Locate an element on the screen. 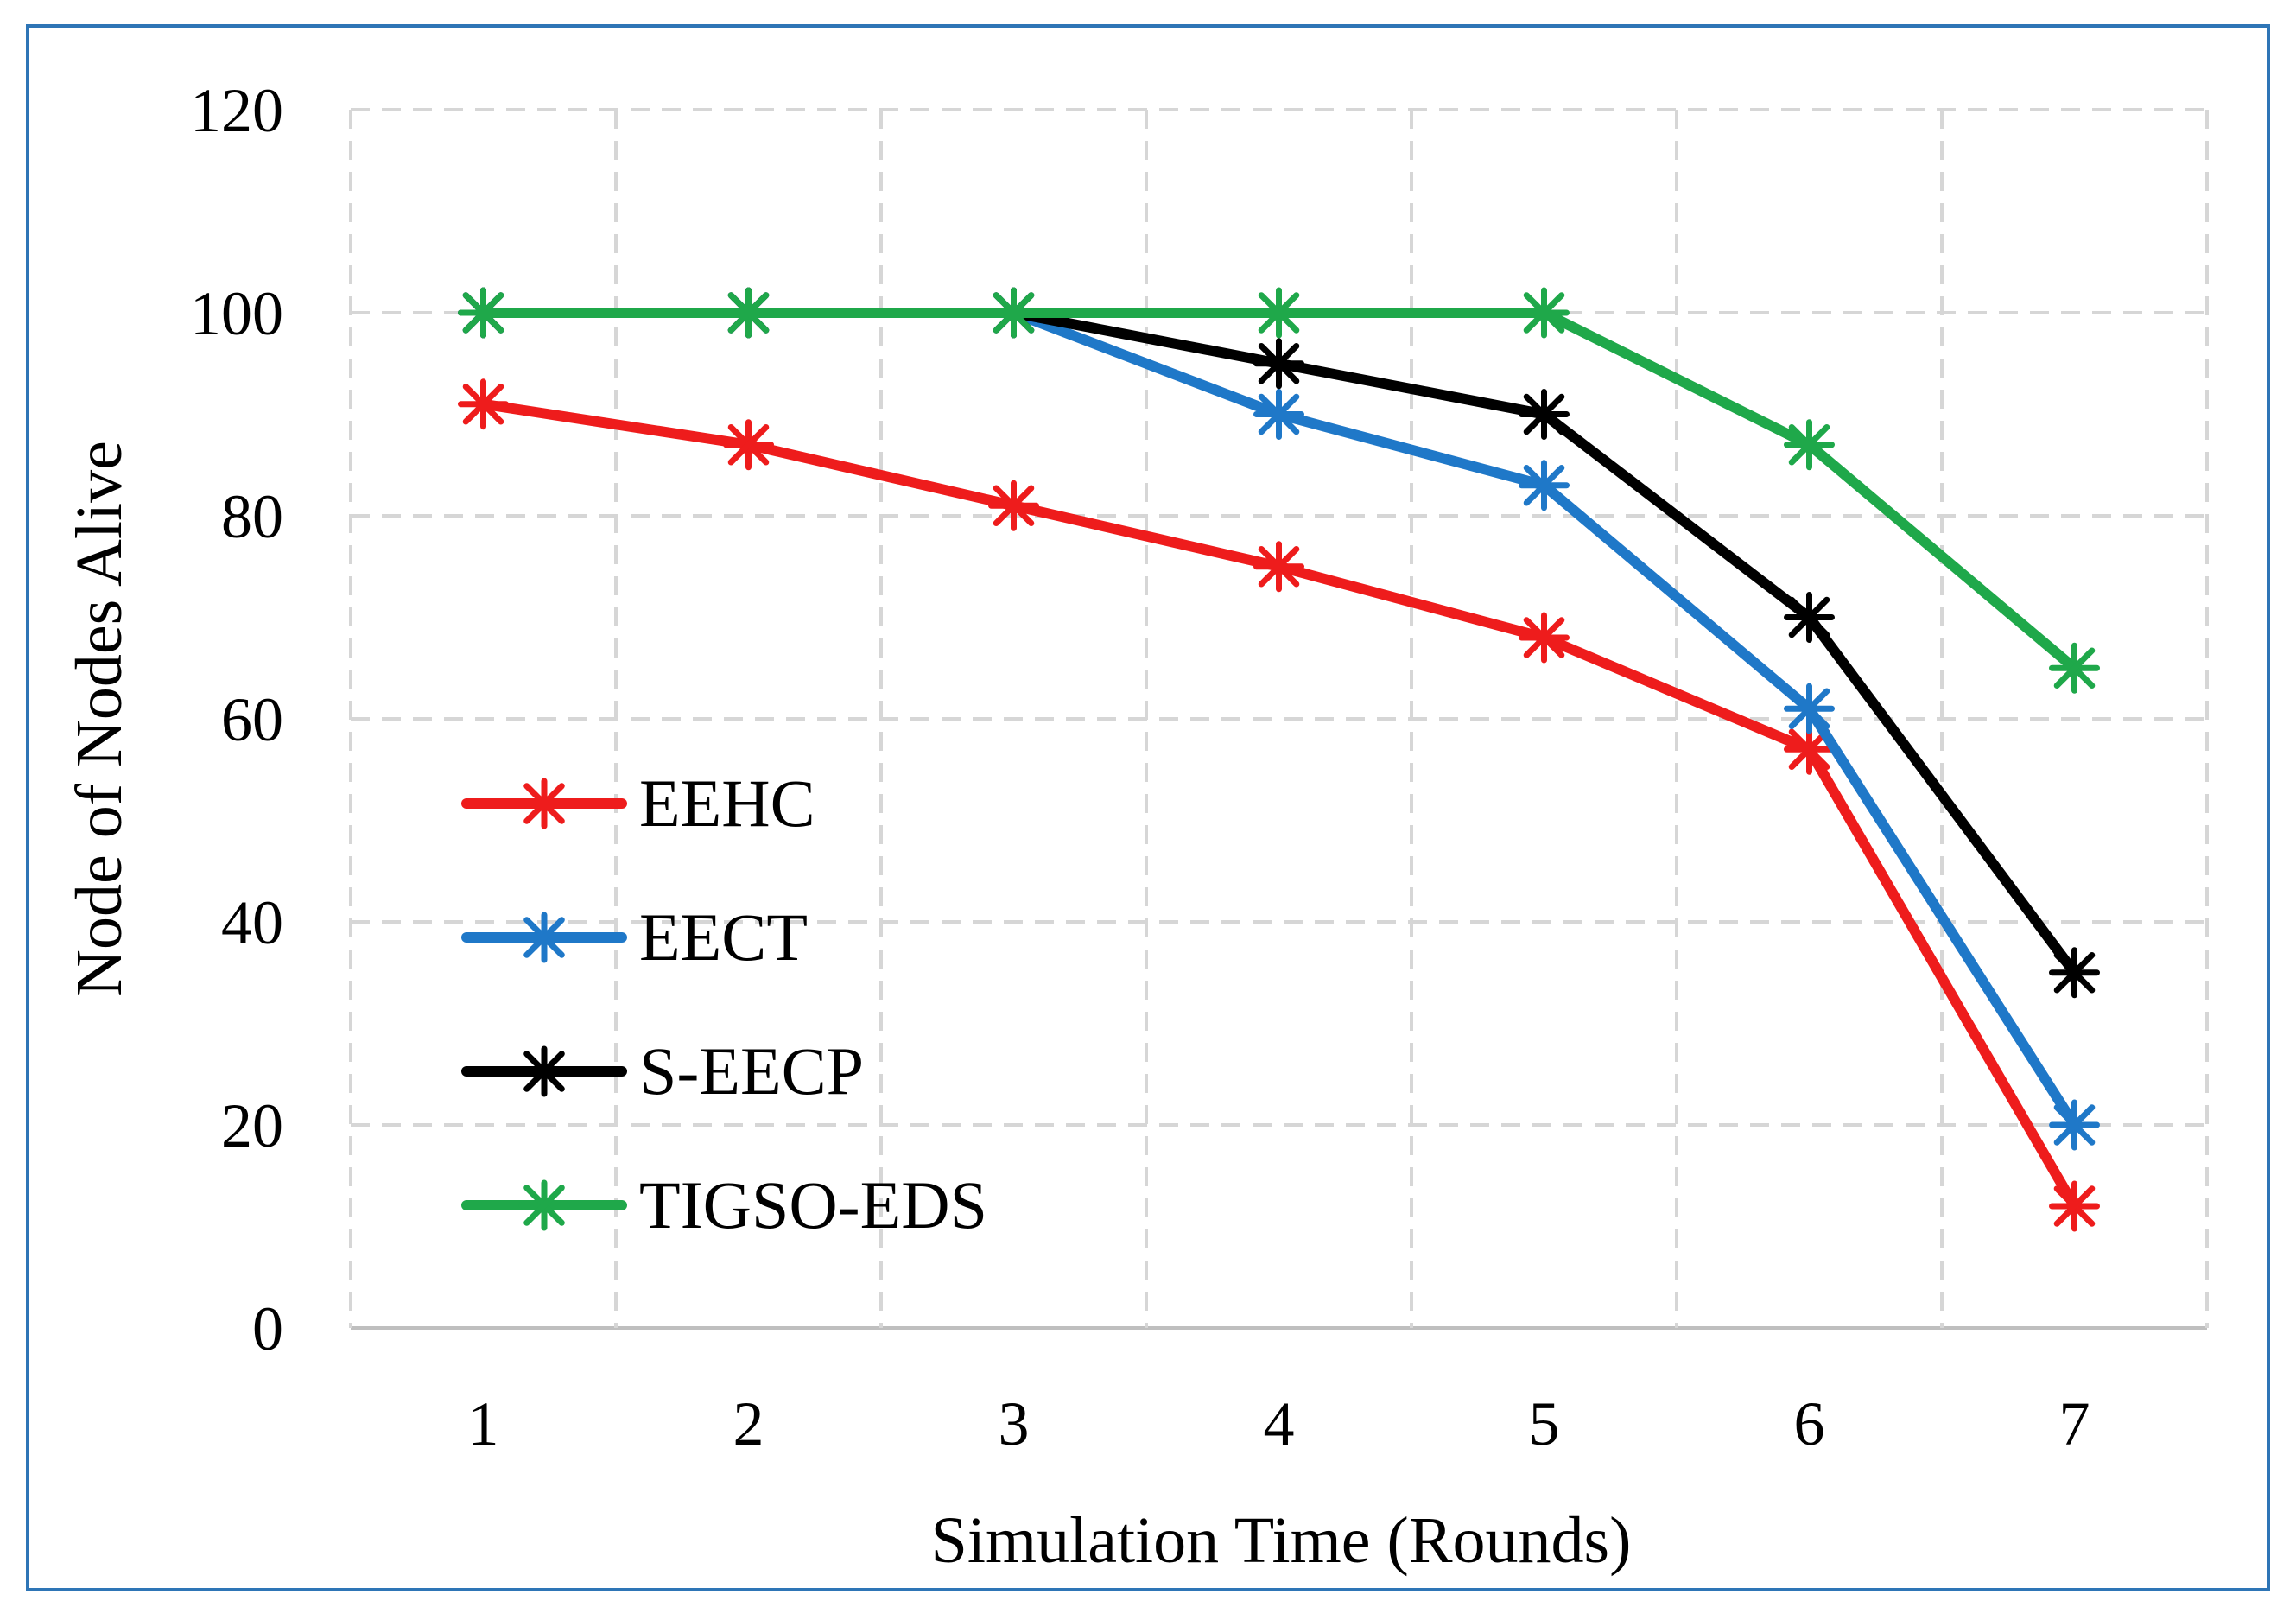 The image size is (2296, 1620). legend: EEHC EECT S-EECP TIGSO-EDS is located at coordinates (724, 1004).